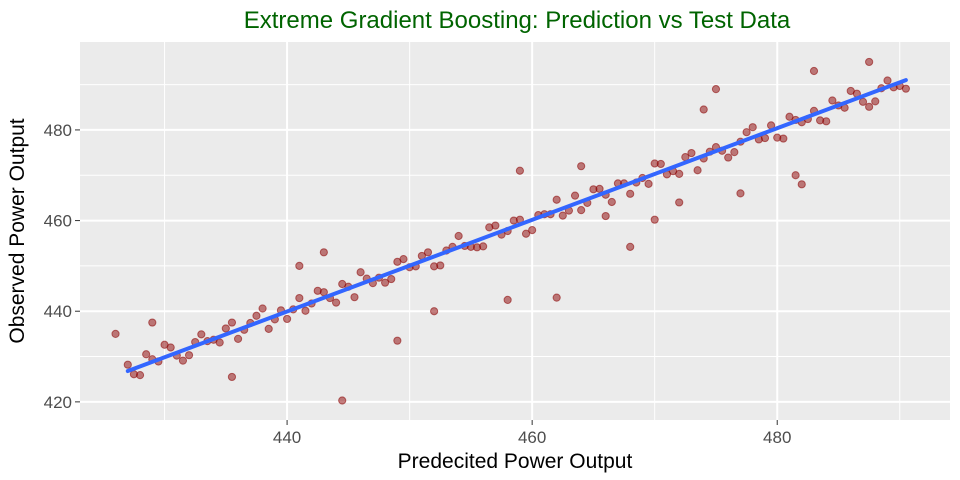  Describe the element at coordinates (777, 437) in the screenshot. I see `x-tick-label: 480` at that location.